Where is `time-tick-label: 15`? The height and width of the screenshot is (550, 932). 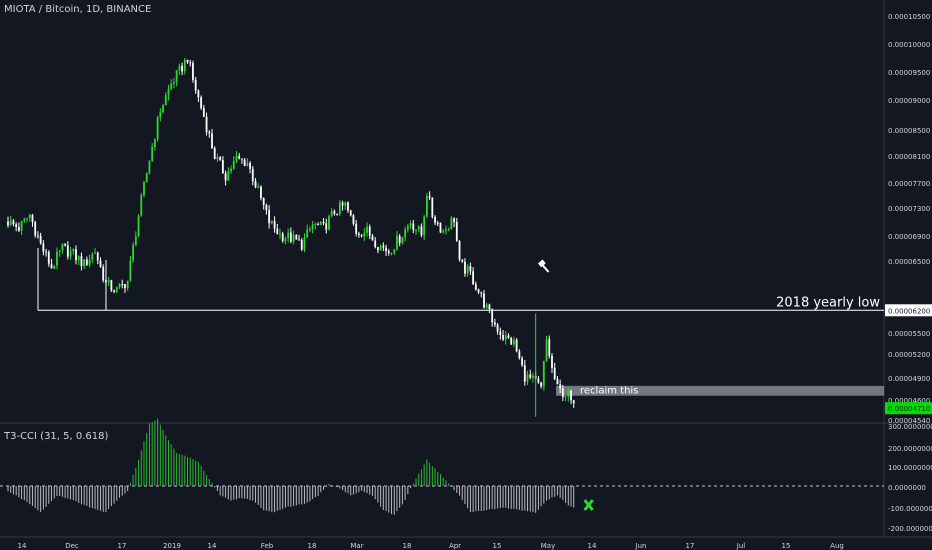
time-tick-label: 15 is located at coordinates (786, 546).